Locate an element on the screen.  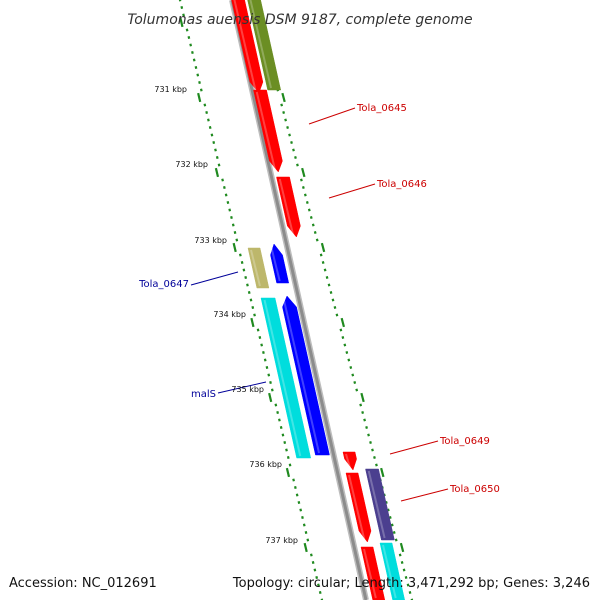
feature-tola-0645-highlight is located at coordinates (266, 131).